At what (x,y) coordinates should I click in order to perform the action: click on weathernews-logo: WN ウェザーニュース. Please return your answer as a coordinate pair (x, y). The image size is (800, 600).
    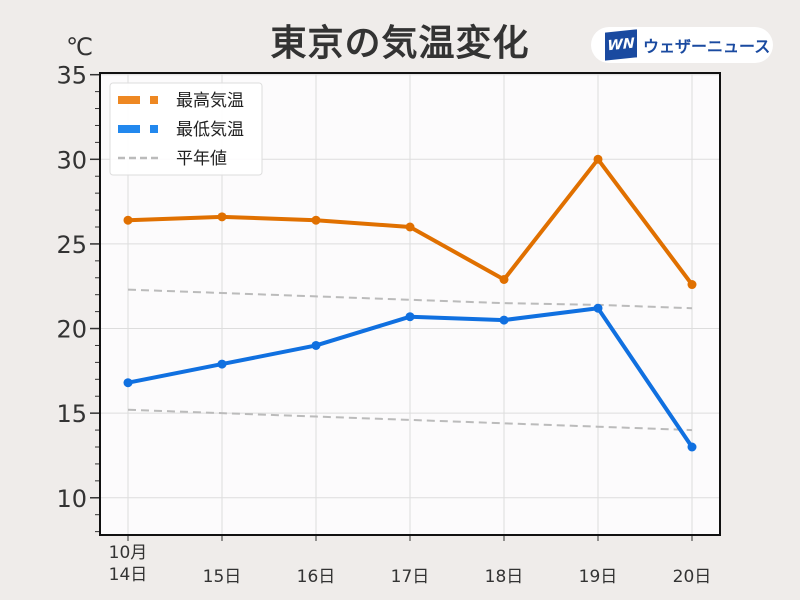
    Looking at the image, I should click on (682, 45).